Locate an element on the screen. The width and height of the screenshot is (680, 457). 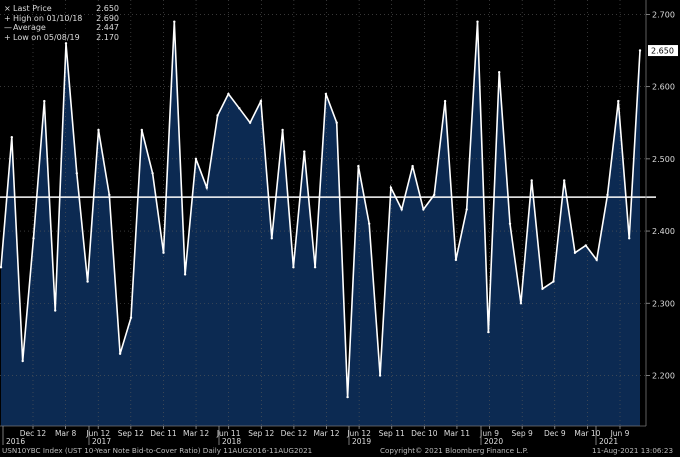
x-tick-label: Dec 10 is located at coordinates (424, 433).